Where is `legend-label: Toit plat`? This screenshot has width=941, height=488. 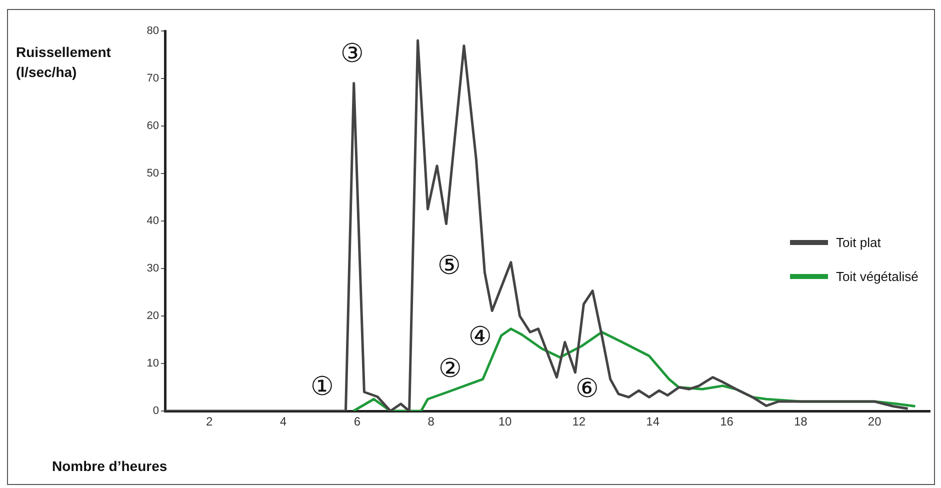 legend-label: Toit plat is located at coordinates (858, 242).